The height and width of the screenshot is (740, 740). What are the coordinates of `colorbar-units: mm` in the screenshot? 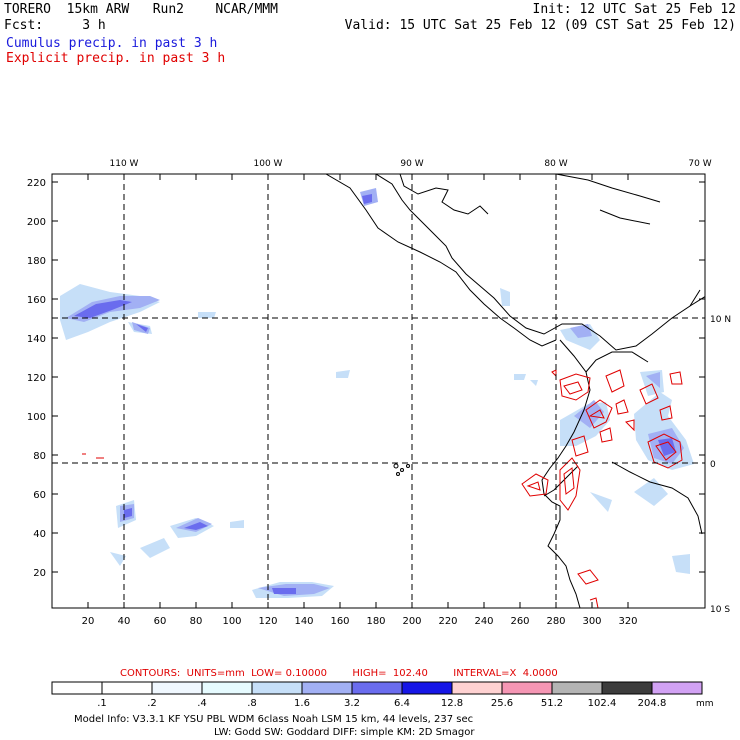 It's located at (705, 704).